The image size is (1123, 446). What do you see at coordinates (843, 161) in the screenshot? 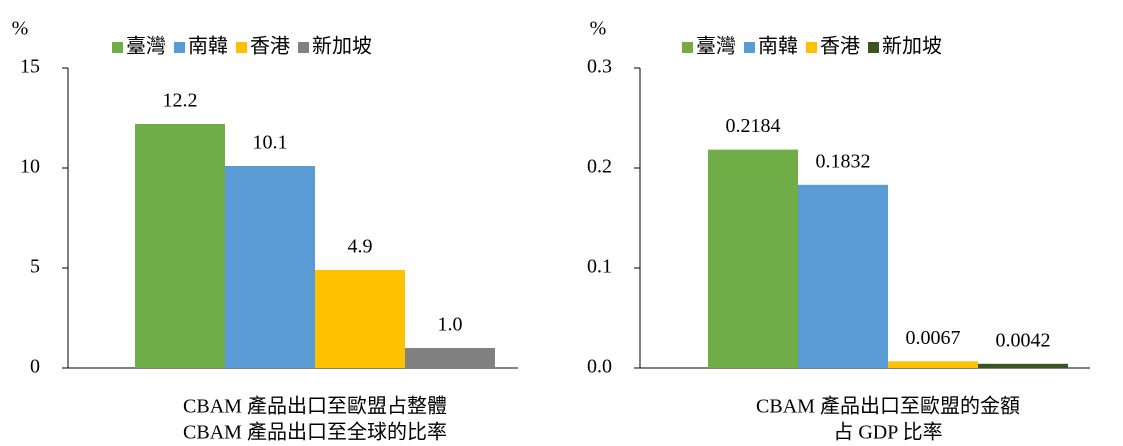
I see `value-label: 0.1832` at bounding box center [843, 161].